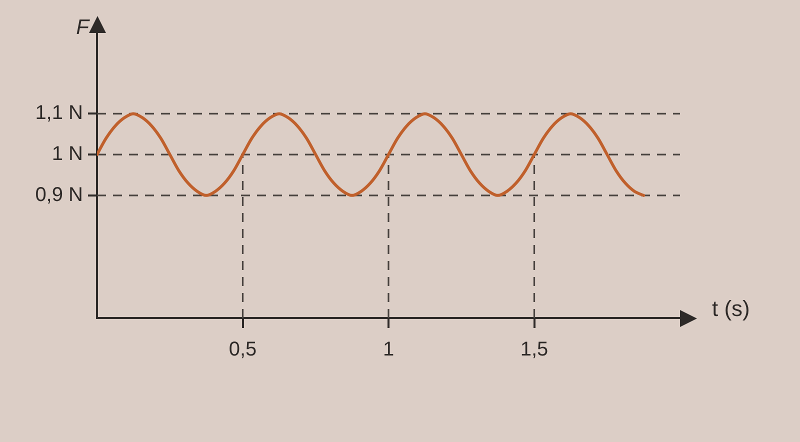 This screenshot has width=800, height=442. Describe the element at coordinates (59, 195) in the screenshot. I see `y-tick-label: 0,9 N` at that location.